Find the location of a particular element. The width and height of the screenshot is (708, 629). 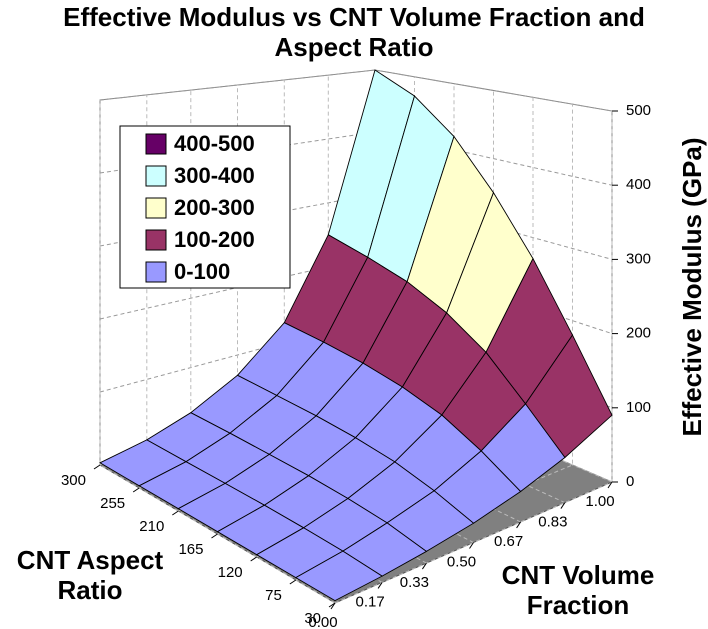

y-tick-label: 30 is located at coordinates (312, 618).